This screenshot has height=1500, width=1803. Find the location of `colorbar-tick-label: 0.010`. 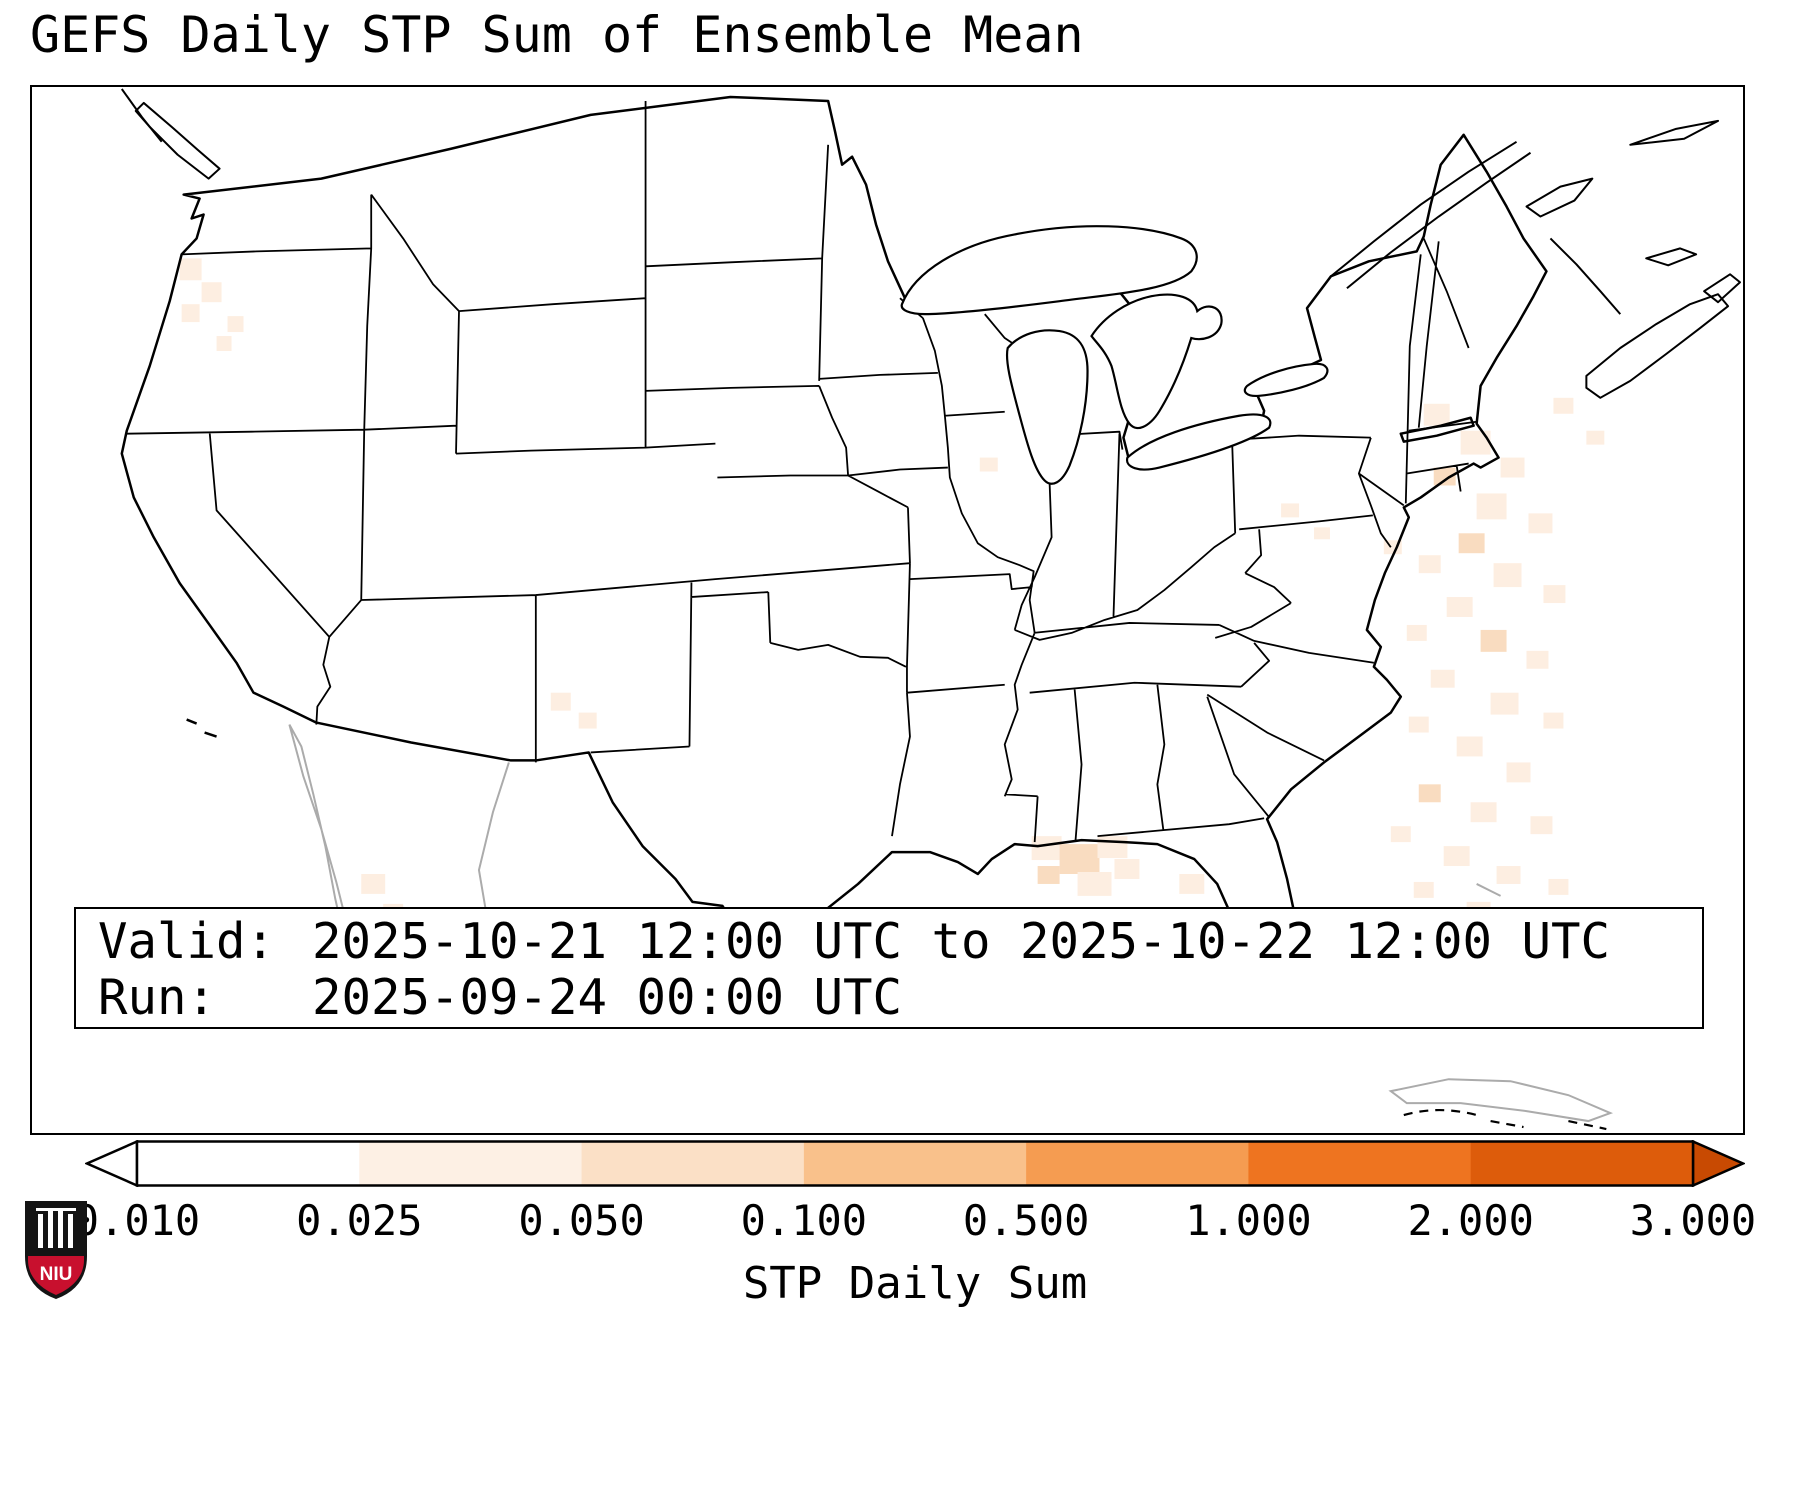

colorbar-tick-label: 0.010 is located at coordinates (137, 1220).